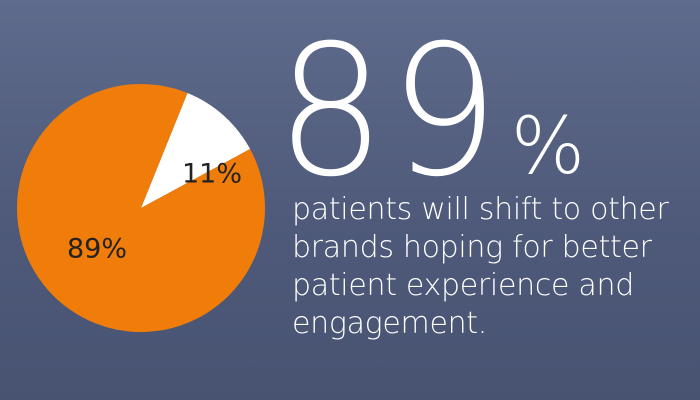  I want to click on pie-slice-label: 89%, so click(97, 249).